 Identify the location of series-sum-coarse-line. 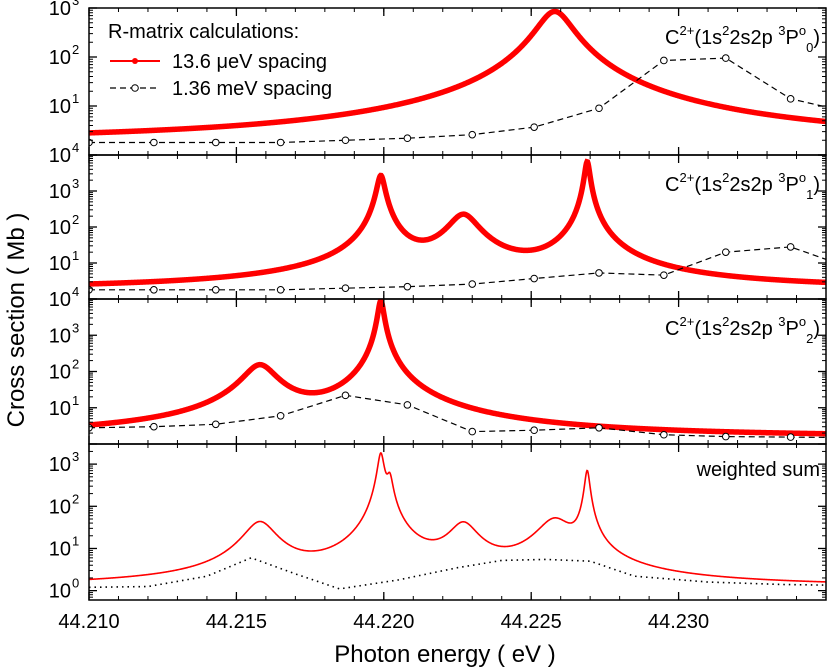
(457, 573).